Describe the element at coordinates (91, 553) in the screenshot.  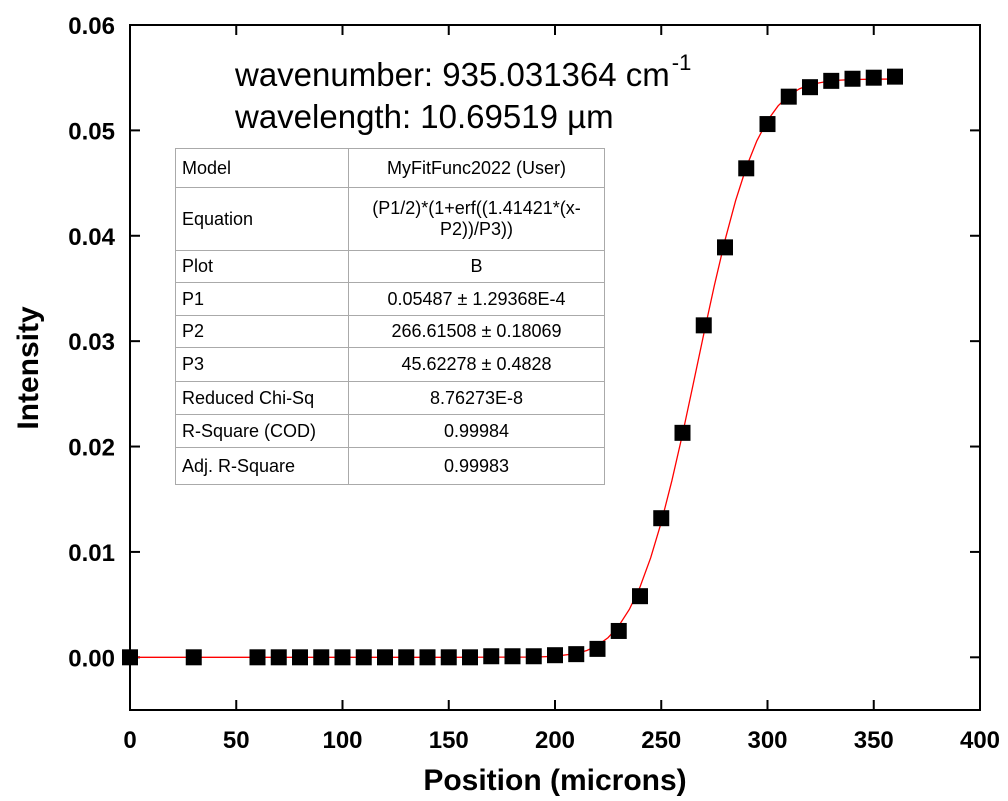
I see `y-tick-label: 0.01` at that location.